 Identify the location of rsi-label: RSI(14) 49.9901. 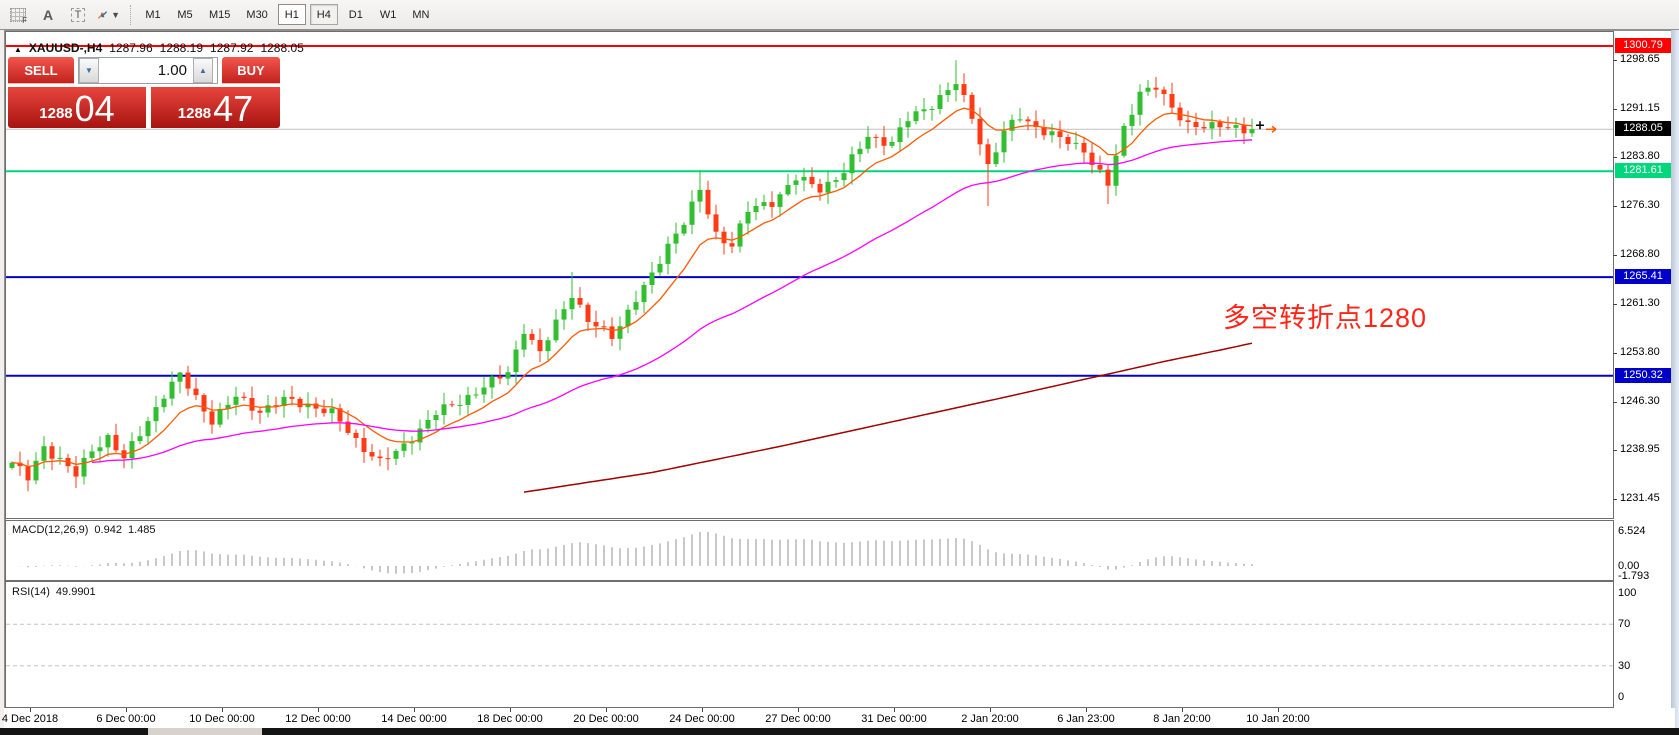
(54, 592).